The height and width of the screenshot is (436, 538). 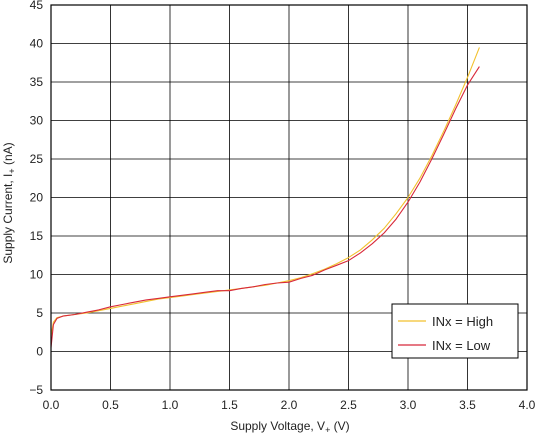 I want to click on y-tick-labels: −5 0 5 10 15 20 25 30 35 40 45, so click(x=36, y=198).